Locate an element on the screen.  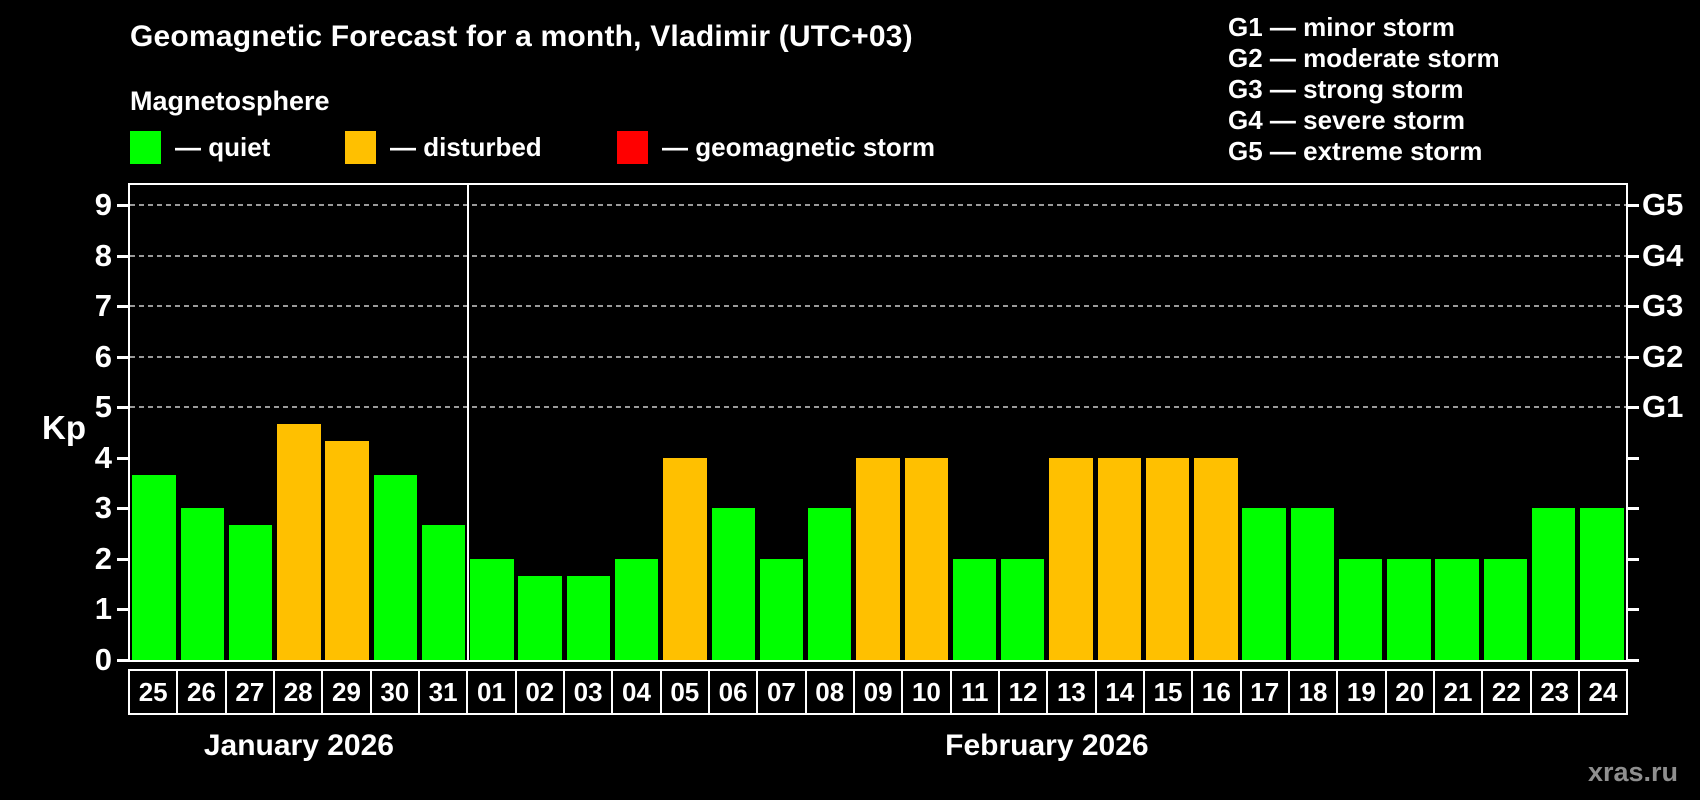
legend-item-label: — quiet is located at coordinates (223, 147).